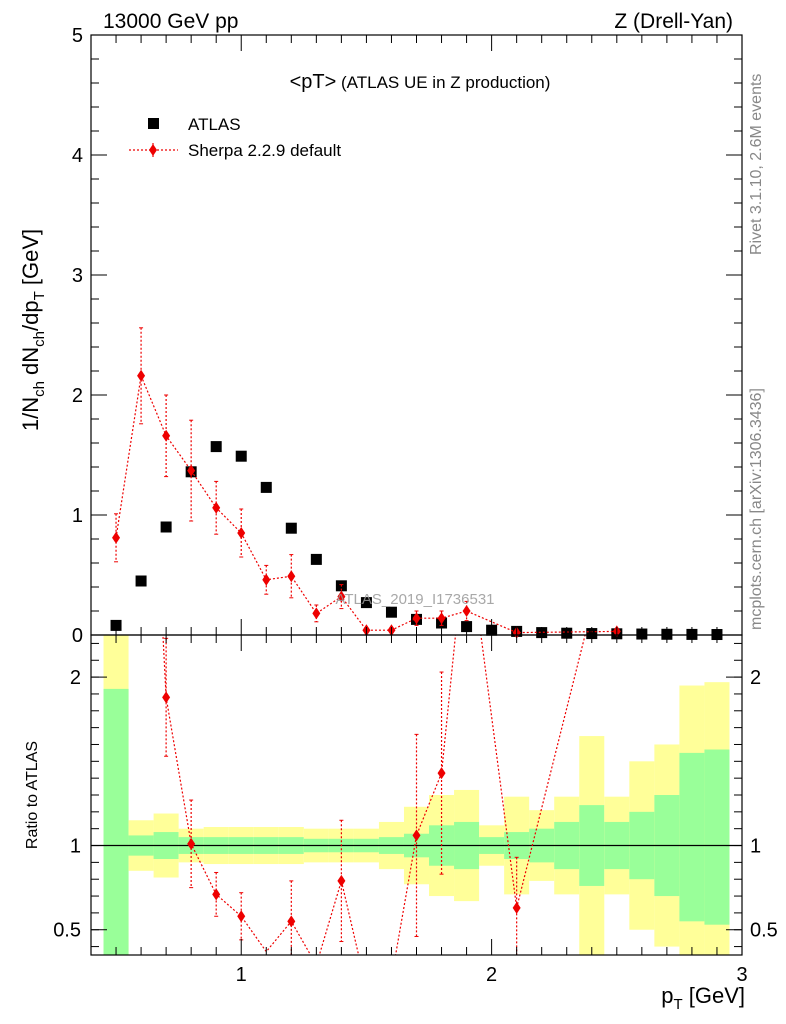 Image resolution: width=786 pixels, height=1024 pixels. I want to click on main-ytick-label: 2, so click(77, 396).